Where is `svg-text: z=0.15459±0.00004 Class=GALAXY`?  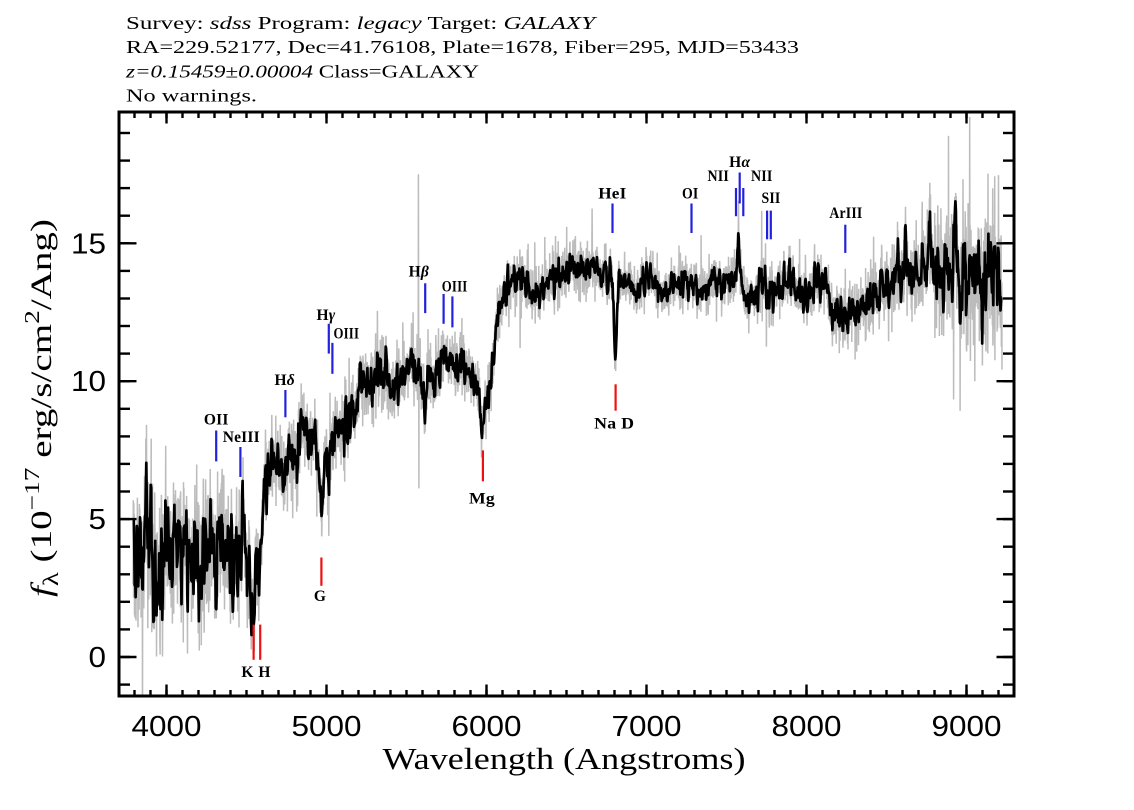 svg-text: z=0.15459±0.00004 Class=GALAXY is located at coordinates (302, 72).